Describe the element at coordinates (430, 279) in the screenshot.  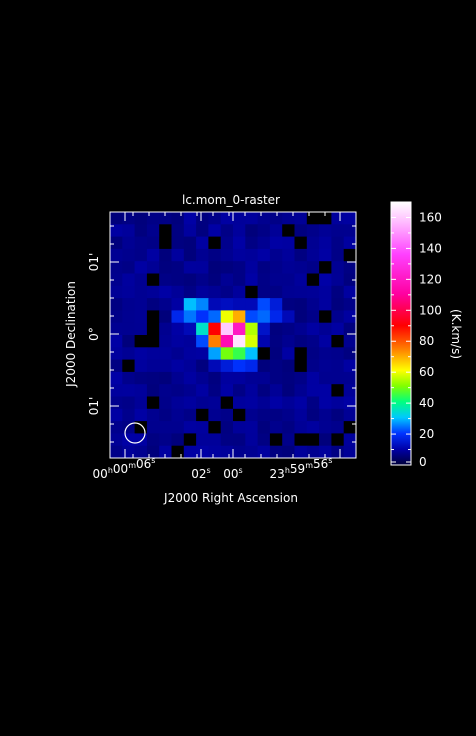
I see `colorbar-tick-label: 120` at that location.